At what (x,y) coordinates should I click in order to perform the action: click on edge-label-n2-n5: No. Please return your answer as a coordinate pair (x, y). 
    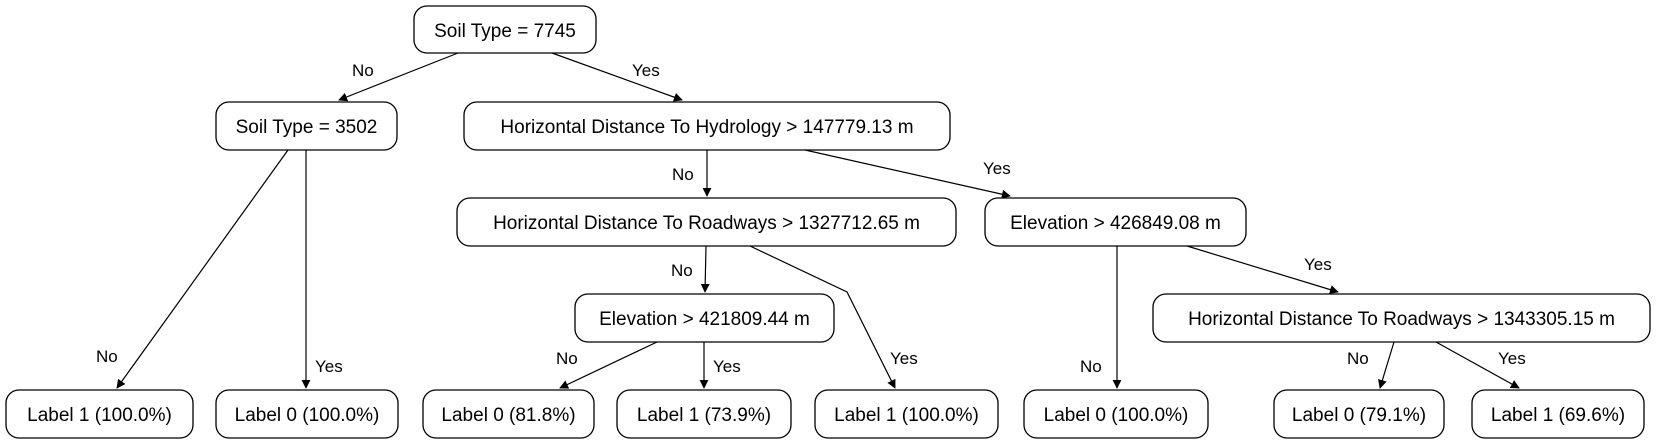
    Looking at the image, I should click on (683, 174).